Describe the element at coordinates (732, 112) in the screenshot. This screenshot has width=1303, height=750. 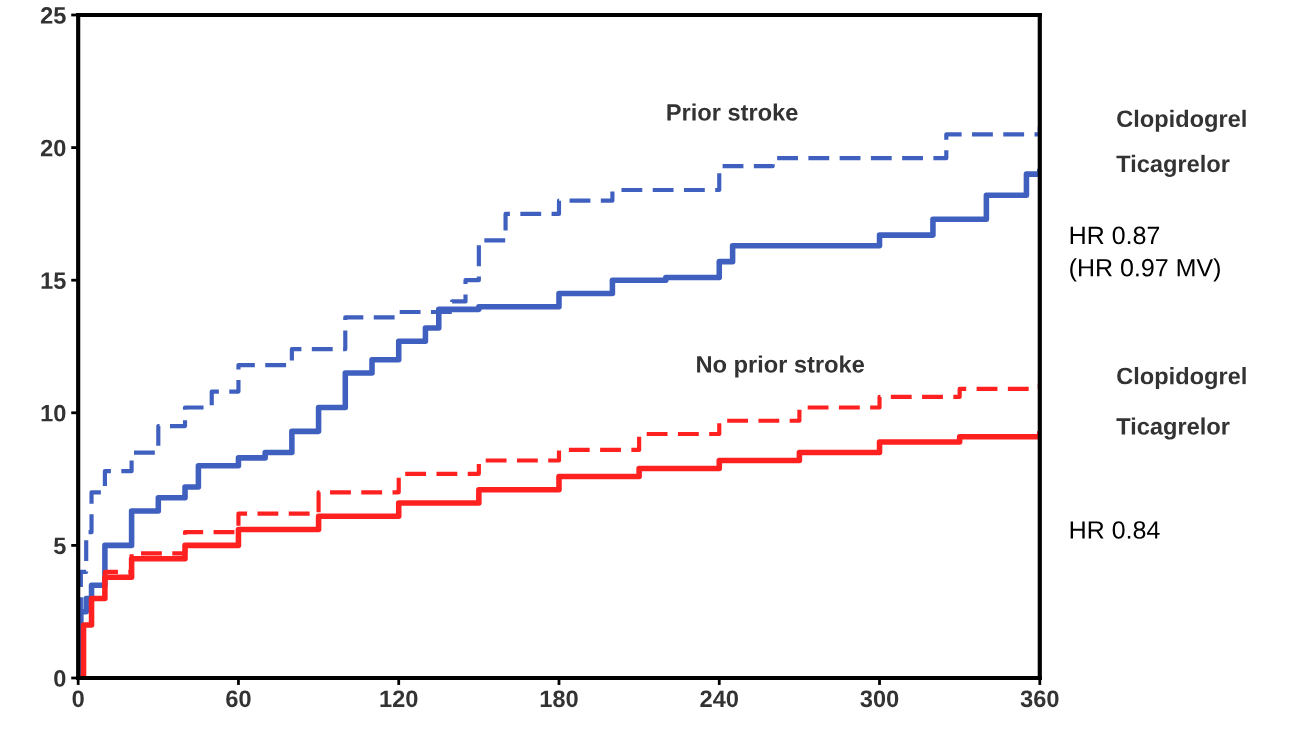
I see `annotation: Prior stroke` at that location.